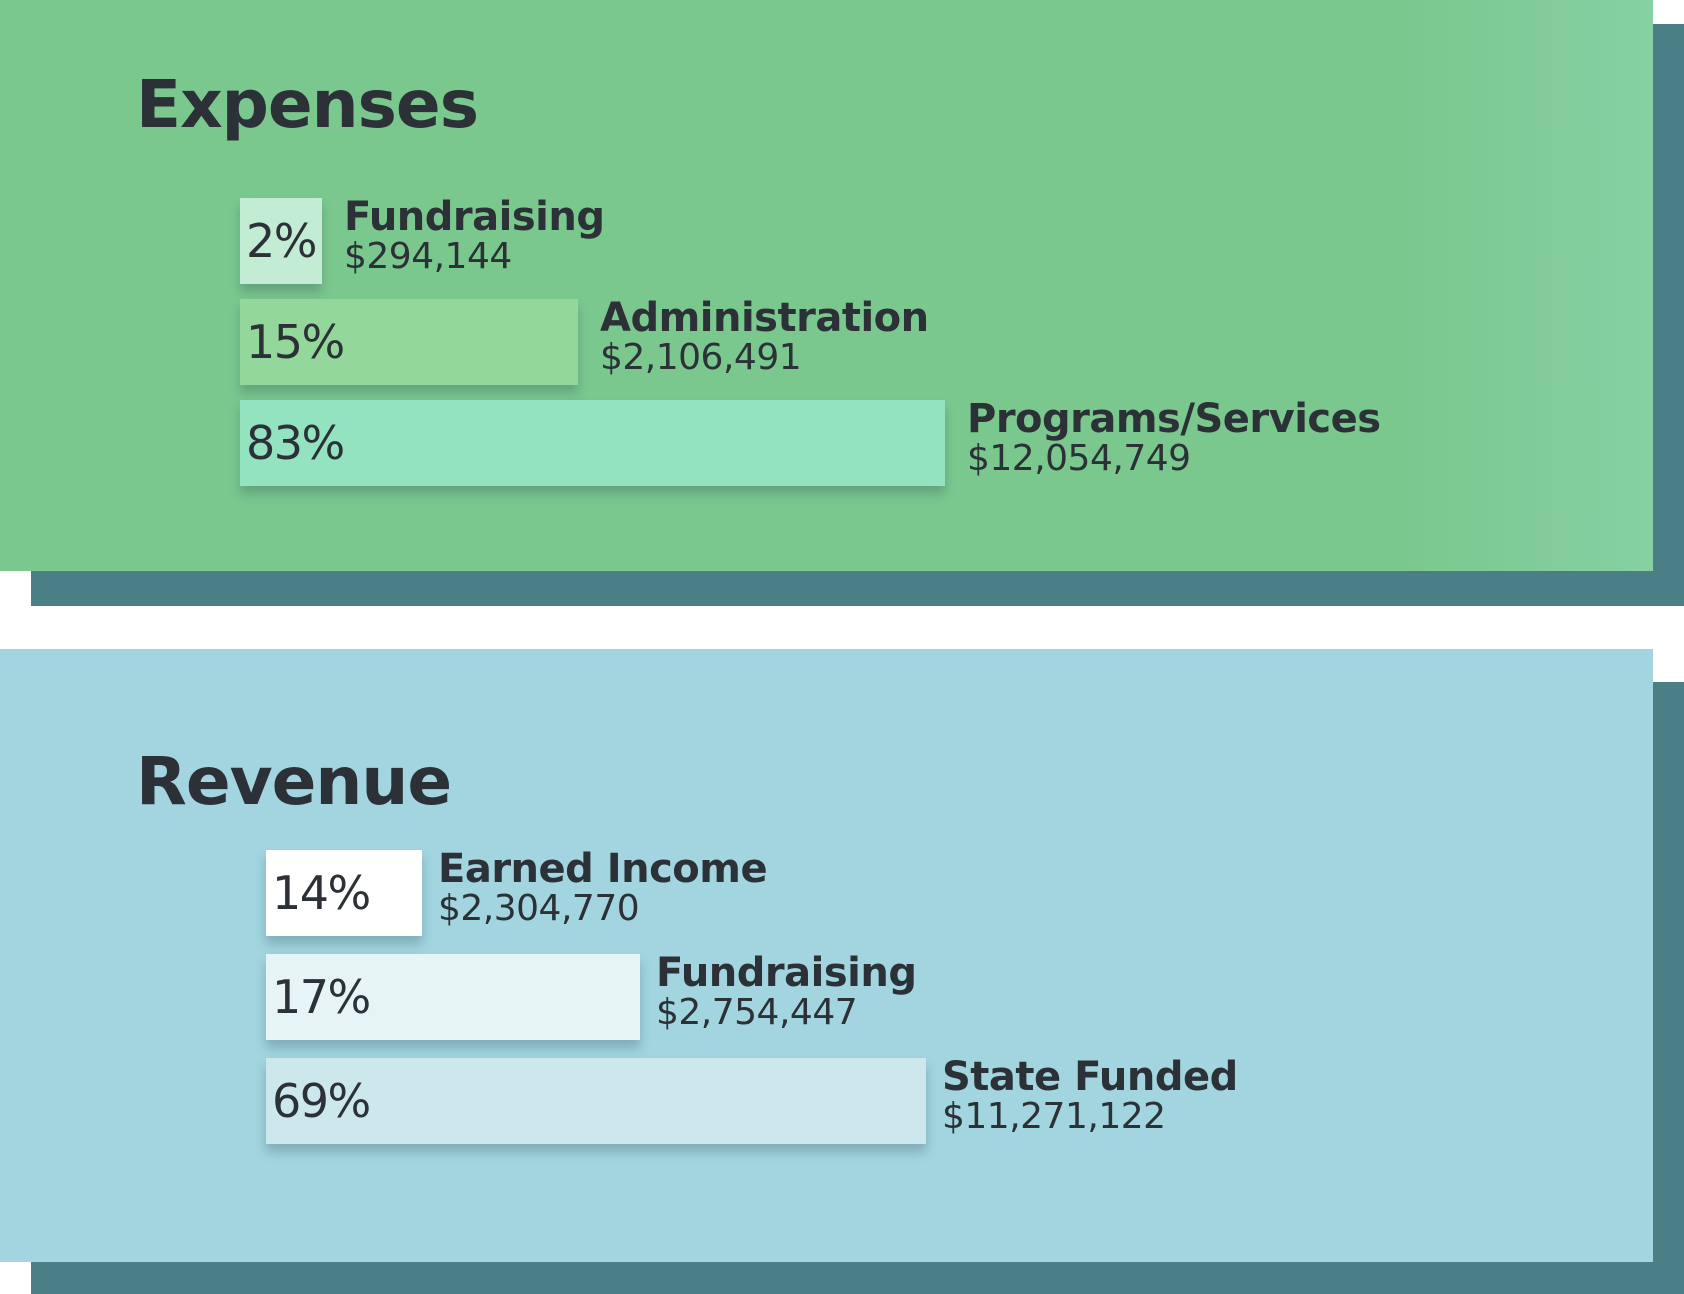 Image resolution: width=1684 pixels, height=1294 pixels. I want to click on revenue-bar-2: 69%, so click(596, 1101).